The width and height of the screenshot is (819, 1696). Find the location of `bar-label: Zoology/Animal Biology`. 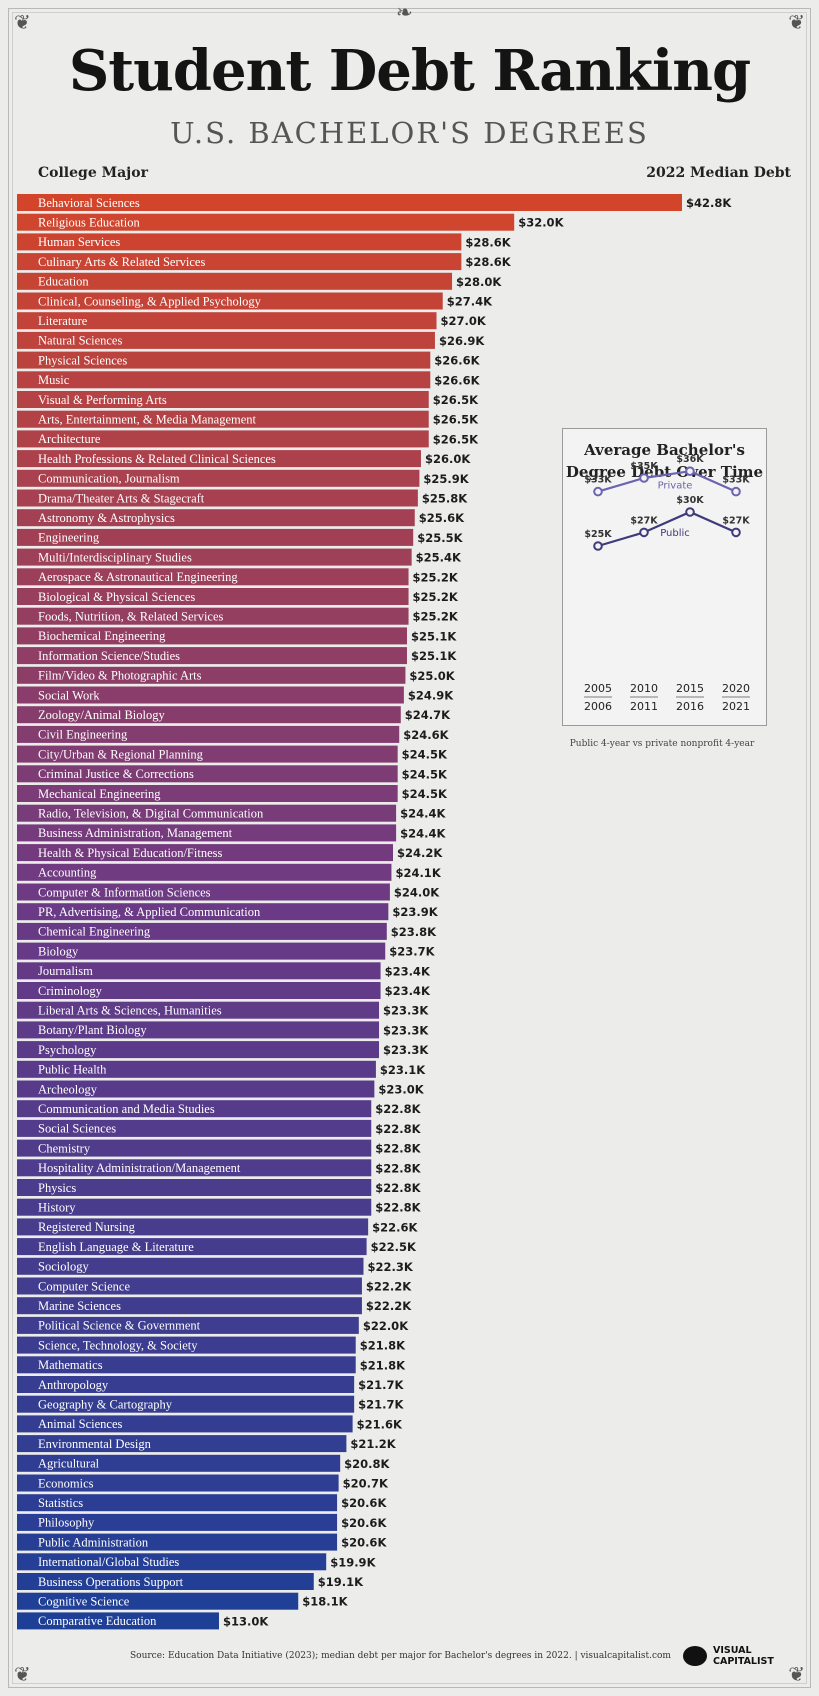

bar-label: Zoology/Animal Biology is located at coordinates (101, 715).